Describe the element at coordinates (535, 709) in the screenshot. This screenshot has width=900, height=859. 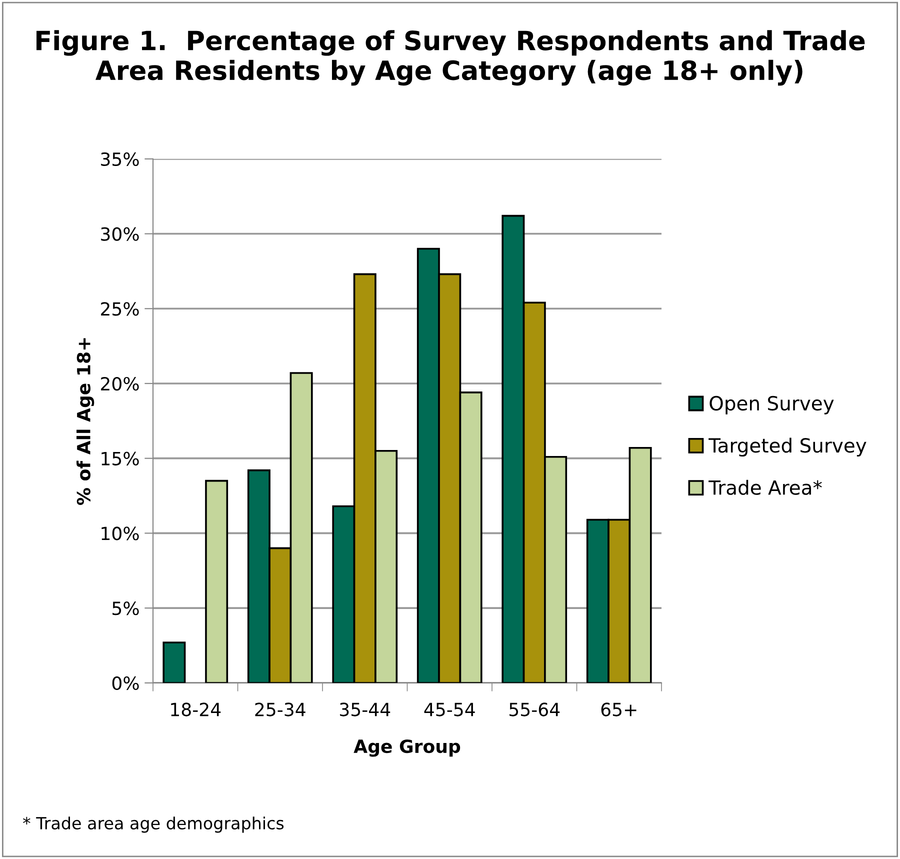
I see `x-tick-label: 55-64` at that location.